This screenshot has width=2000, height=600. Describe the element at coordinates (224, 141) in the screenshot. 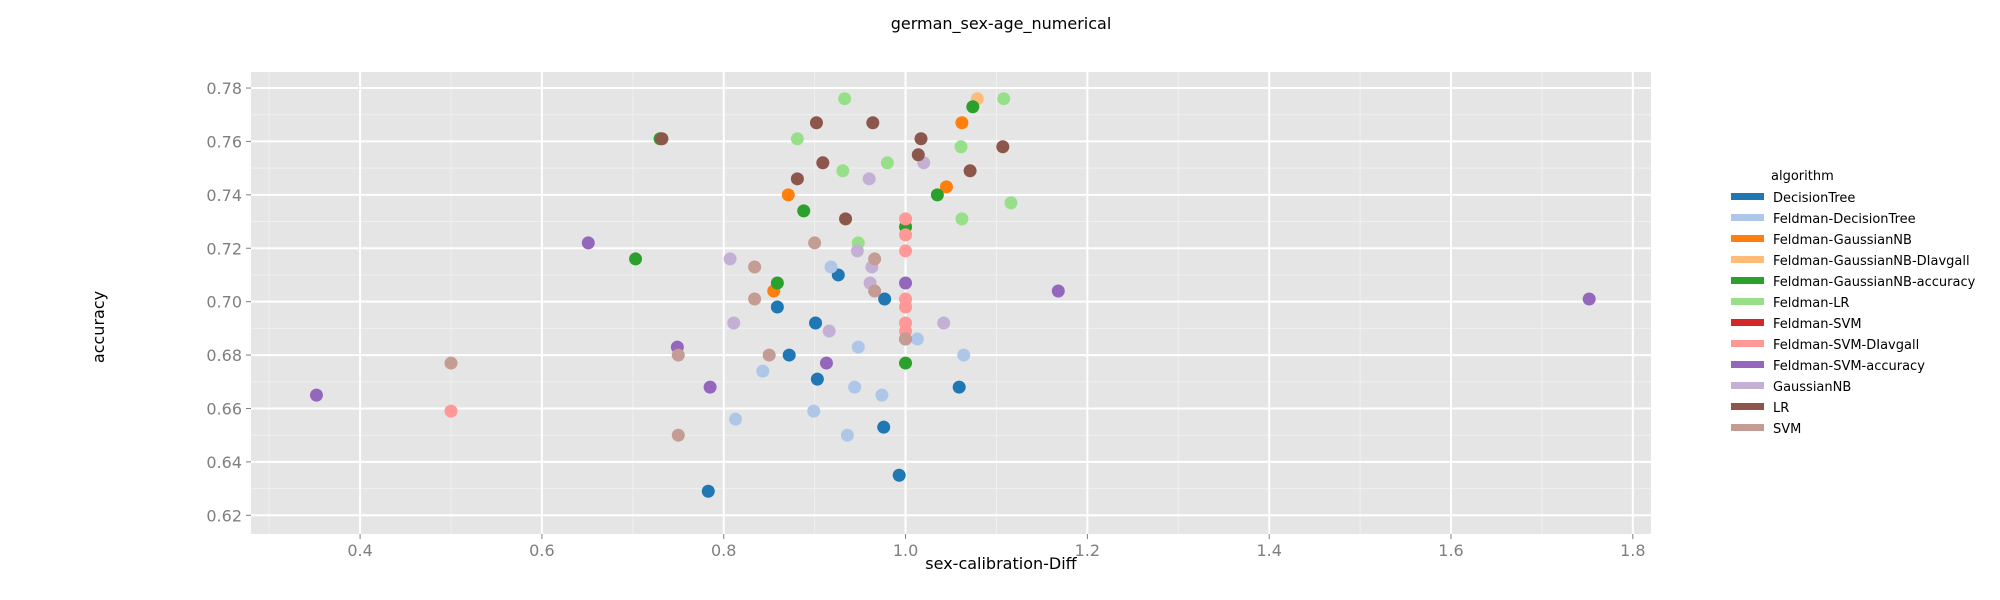

I see `y-tick-label: 0.76` at that location.